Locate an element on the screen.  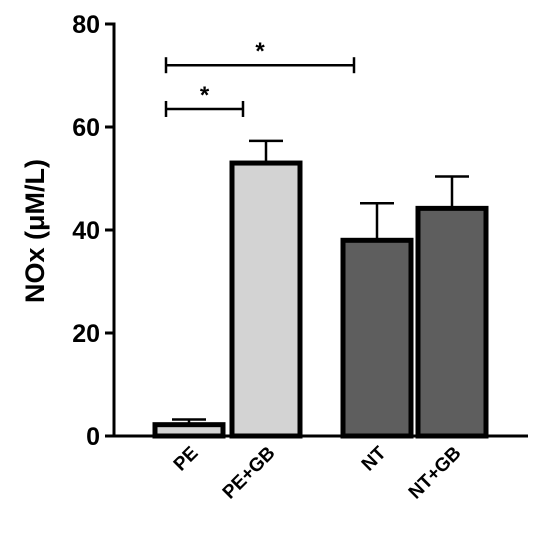
y-tick-label: 0 is located at coordinates (93, 437).